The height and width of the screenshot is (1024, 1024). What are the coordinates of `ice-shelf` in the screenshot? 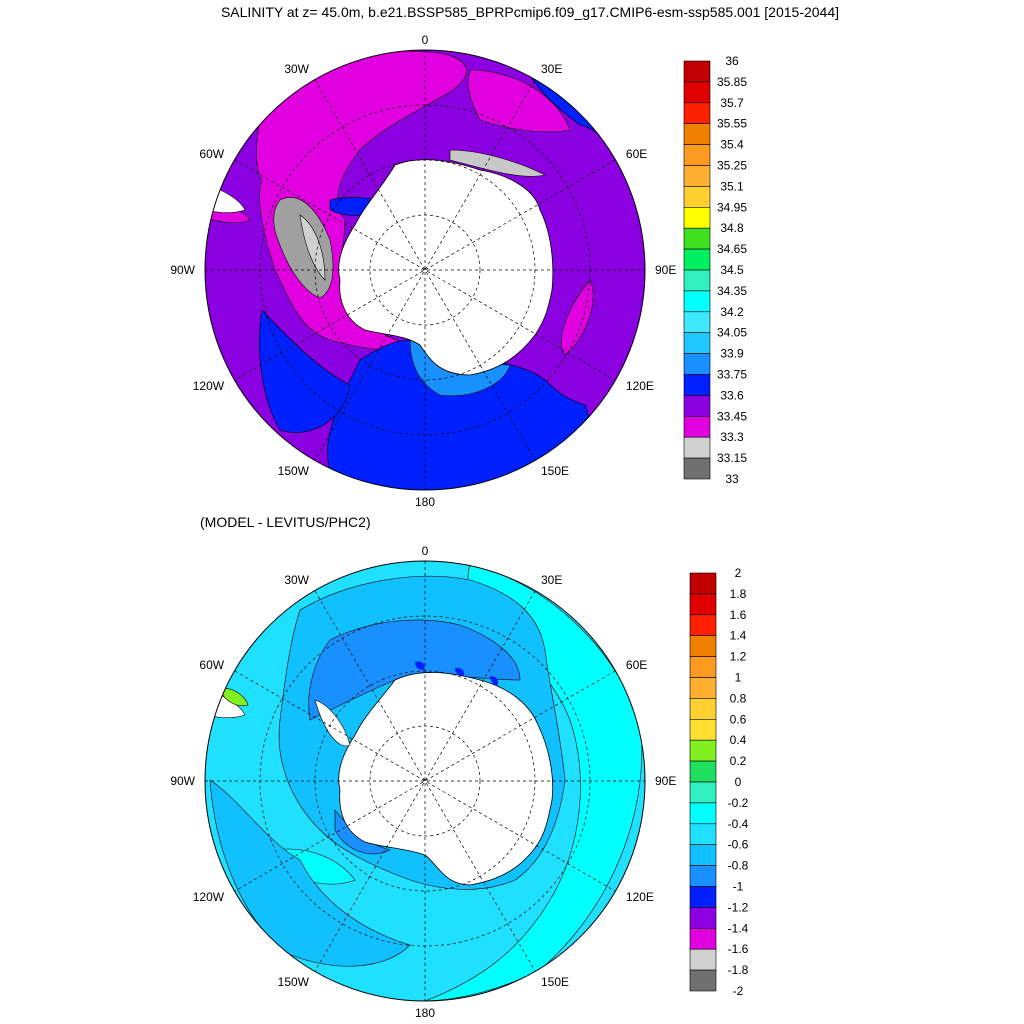 It's located at (303, 248).